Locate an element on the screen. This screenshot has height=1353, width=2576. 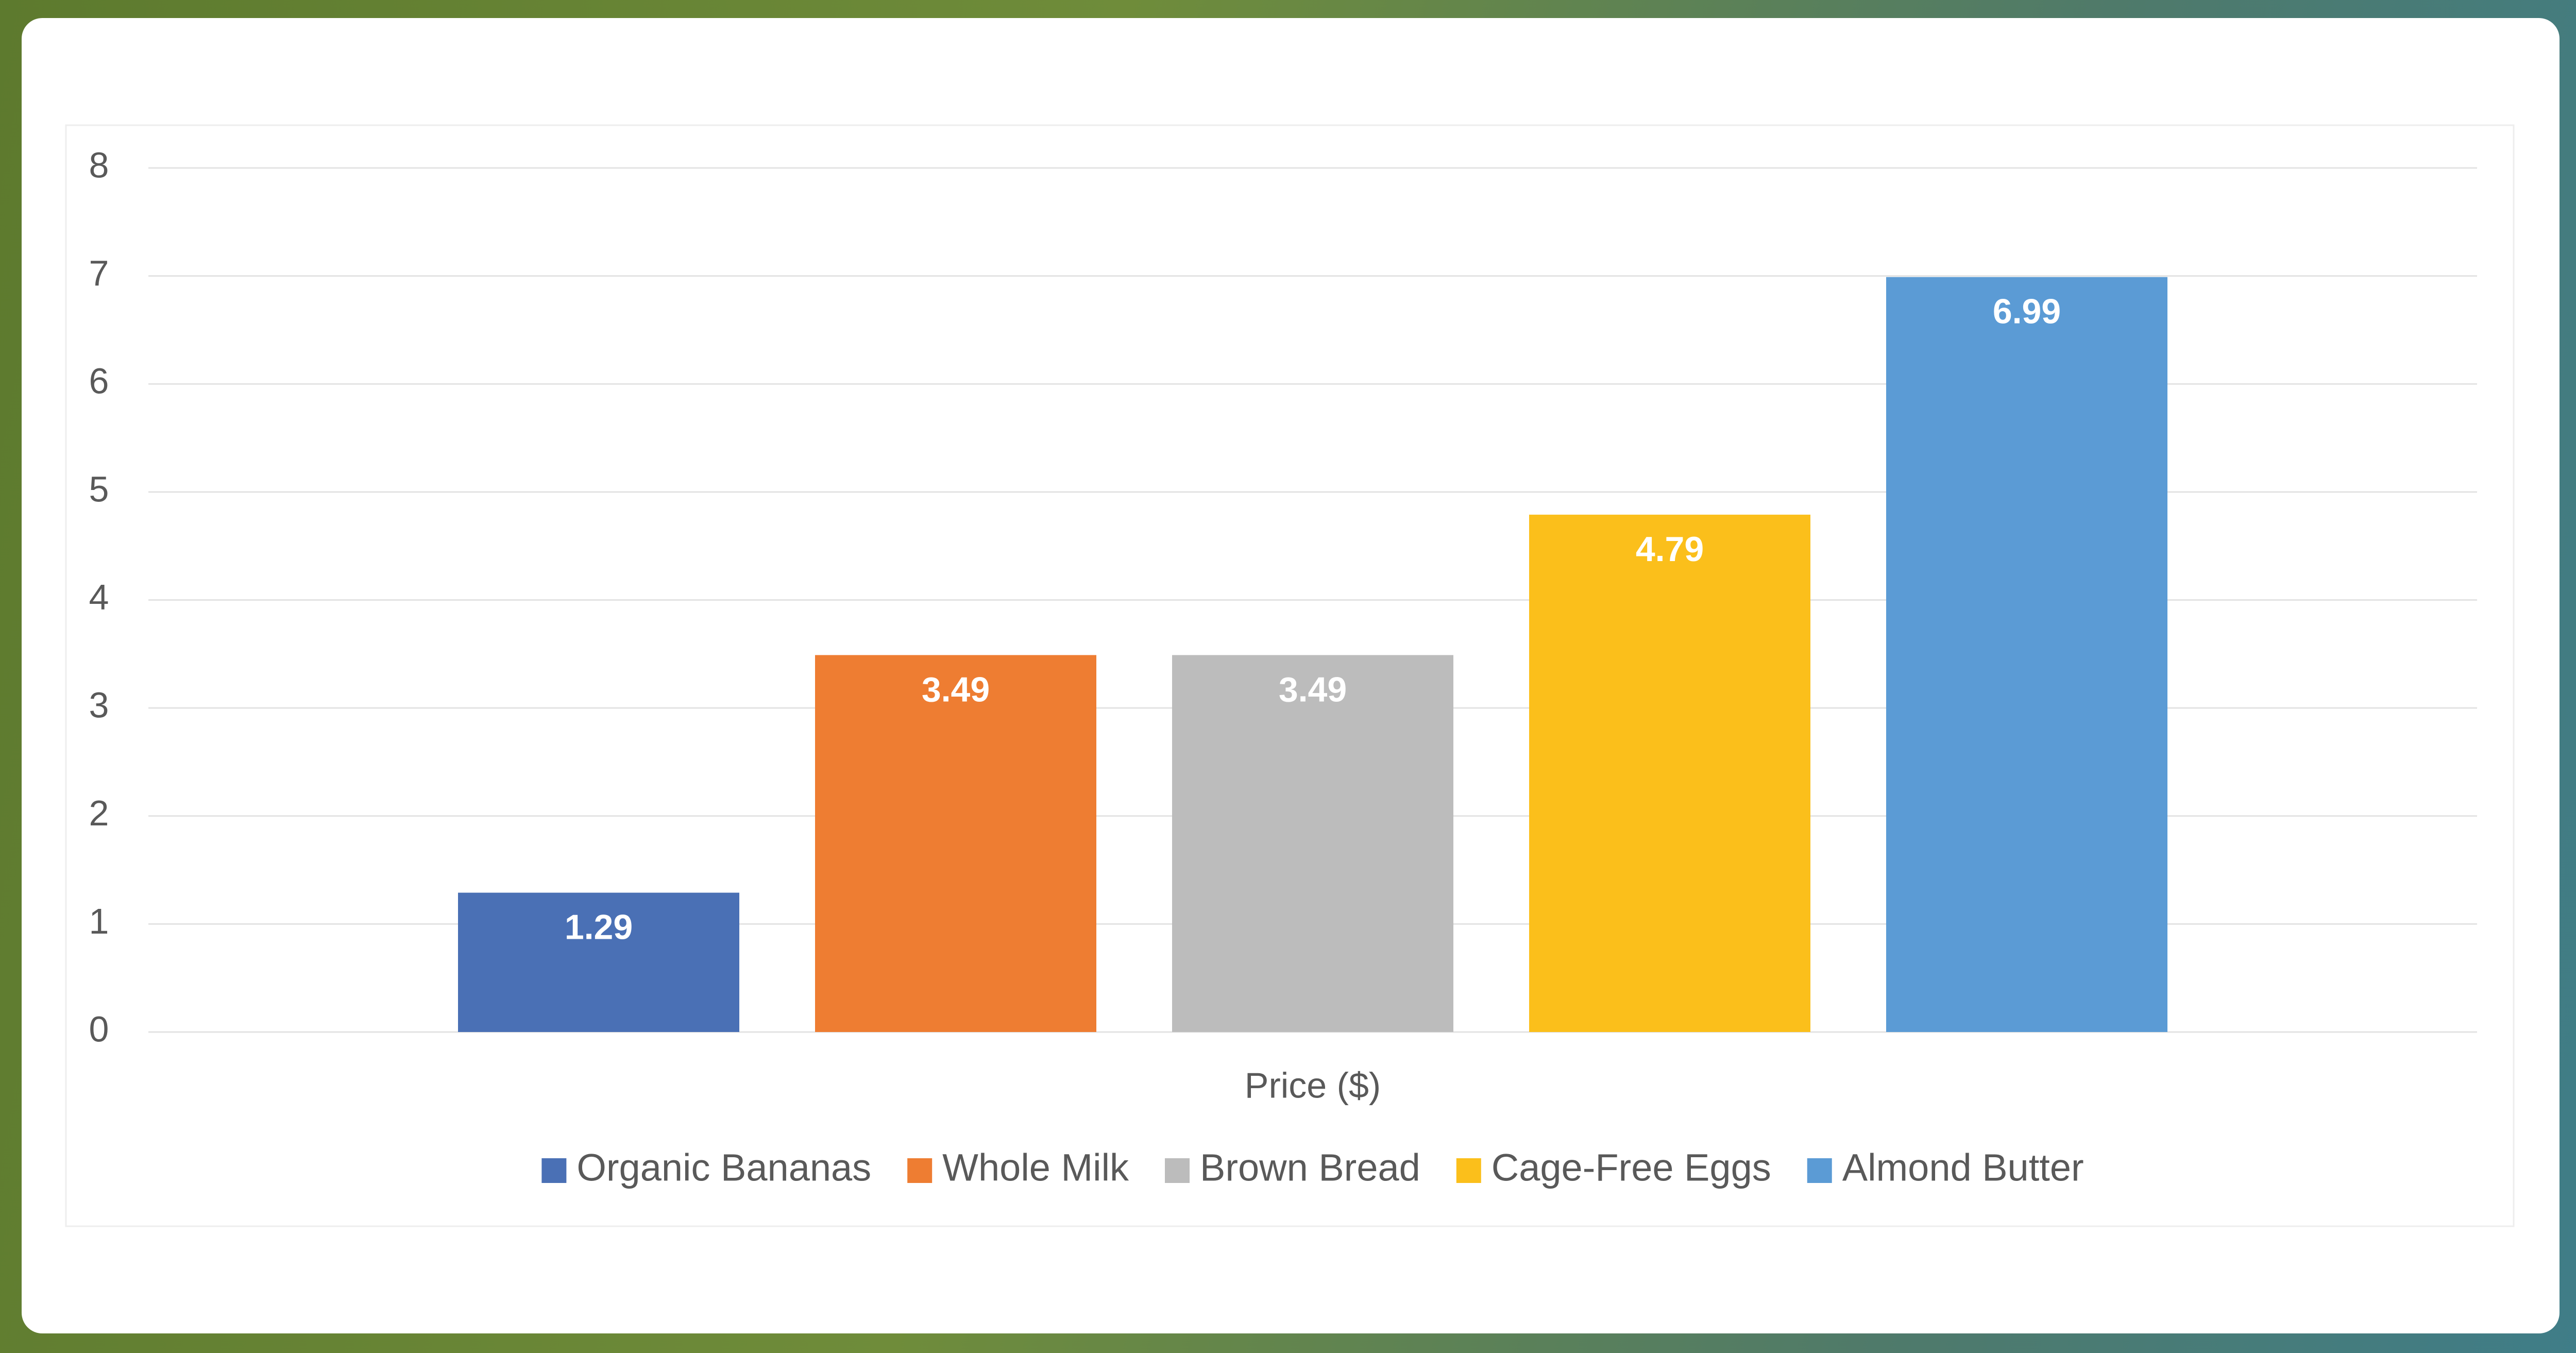
y-tick-label: 4 is located at coordinates (99, 597).